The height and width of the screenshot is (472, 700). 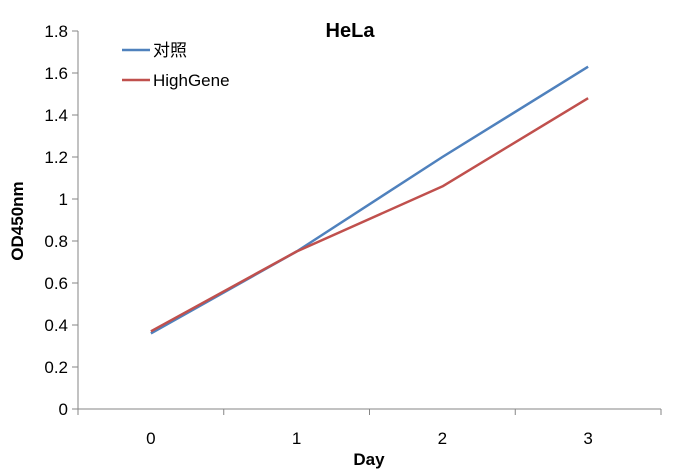 What do you see at coordinates (56, 115) in the screenshot?
I see `y-tick-label: 1.4` at bounding box center [56, 115].